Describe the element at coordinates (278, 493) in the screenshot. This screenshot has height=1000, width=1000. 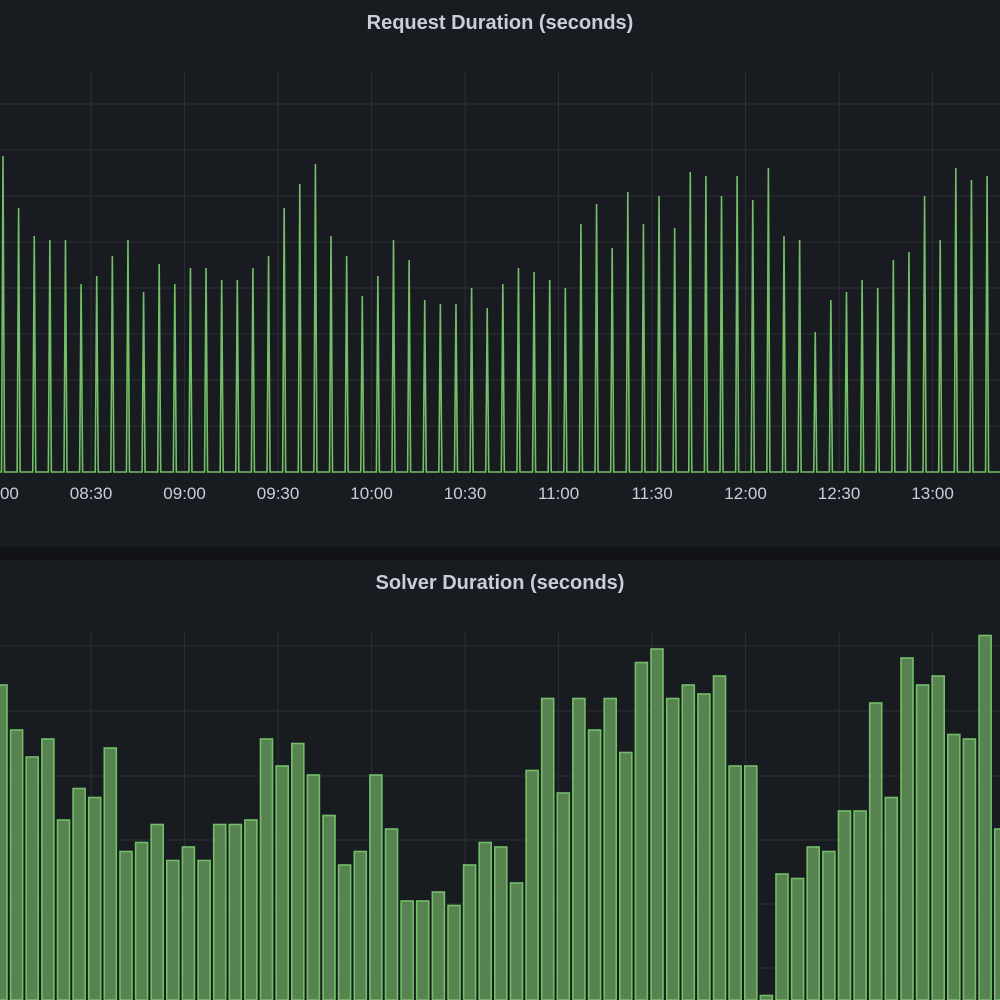
I see `x-tick-label: 09:30` at that location.